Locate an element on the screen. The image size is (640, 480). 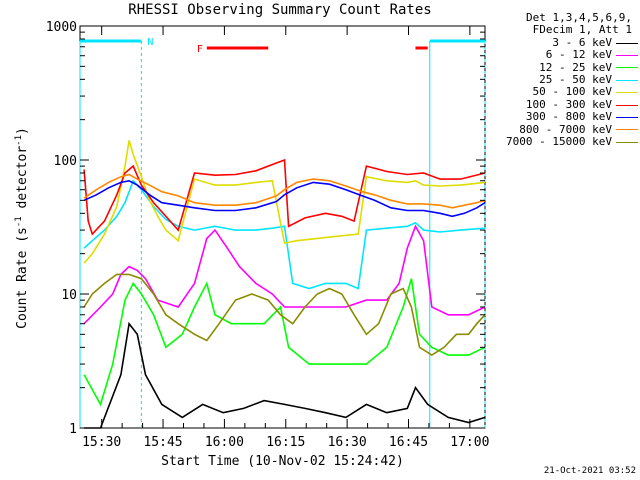
legend-header-line-2: FDecim 1, Att 1 is located at coordinates (582, 30).